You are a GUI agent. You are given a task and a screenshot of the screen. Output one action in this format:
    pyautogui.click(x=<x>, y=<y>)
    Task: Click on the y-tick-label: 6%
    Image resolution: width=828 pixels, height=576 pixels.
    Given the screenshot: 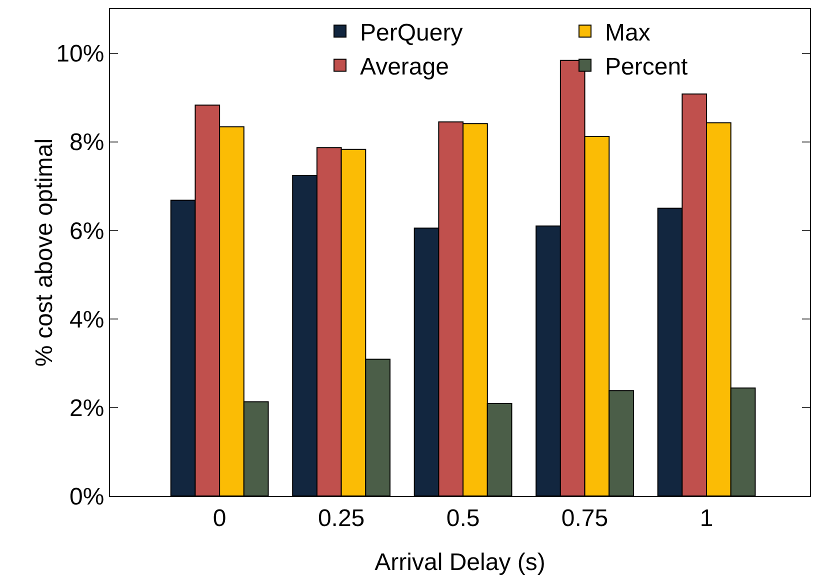 What is the action you would take?
    pyautogui.click(x=87, y=231)
    